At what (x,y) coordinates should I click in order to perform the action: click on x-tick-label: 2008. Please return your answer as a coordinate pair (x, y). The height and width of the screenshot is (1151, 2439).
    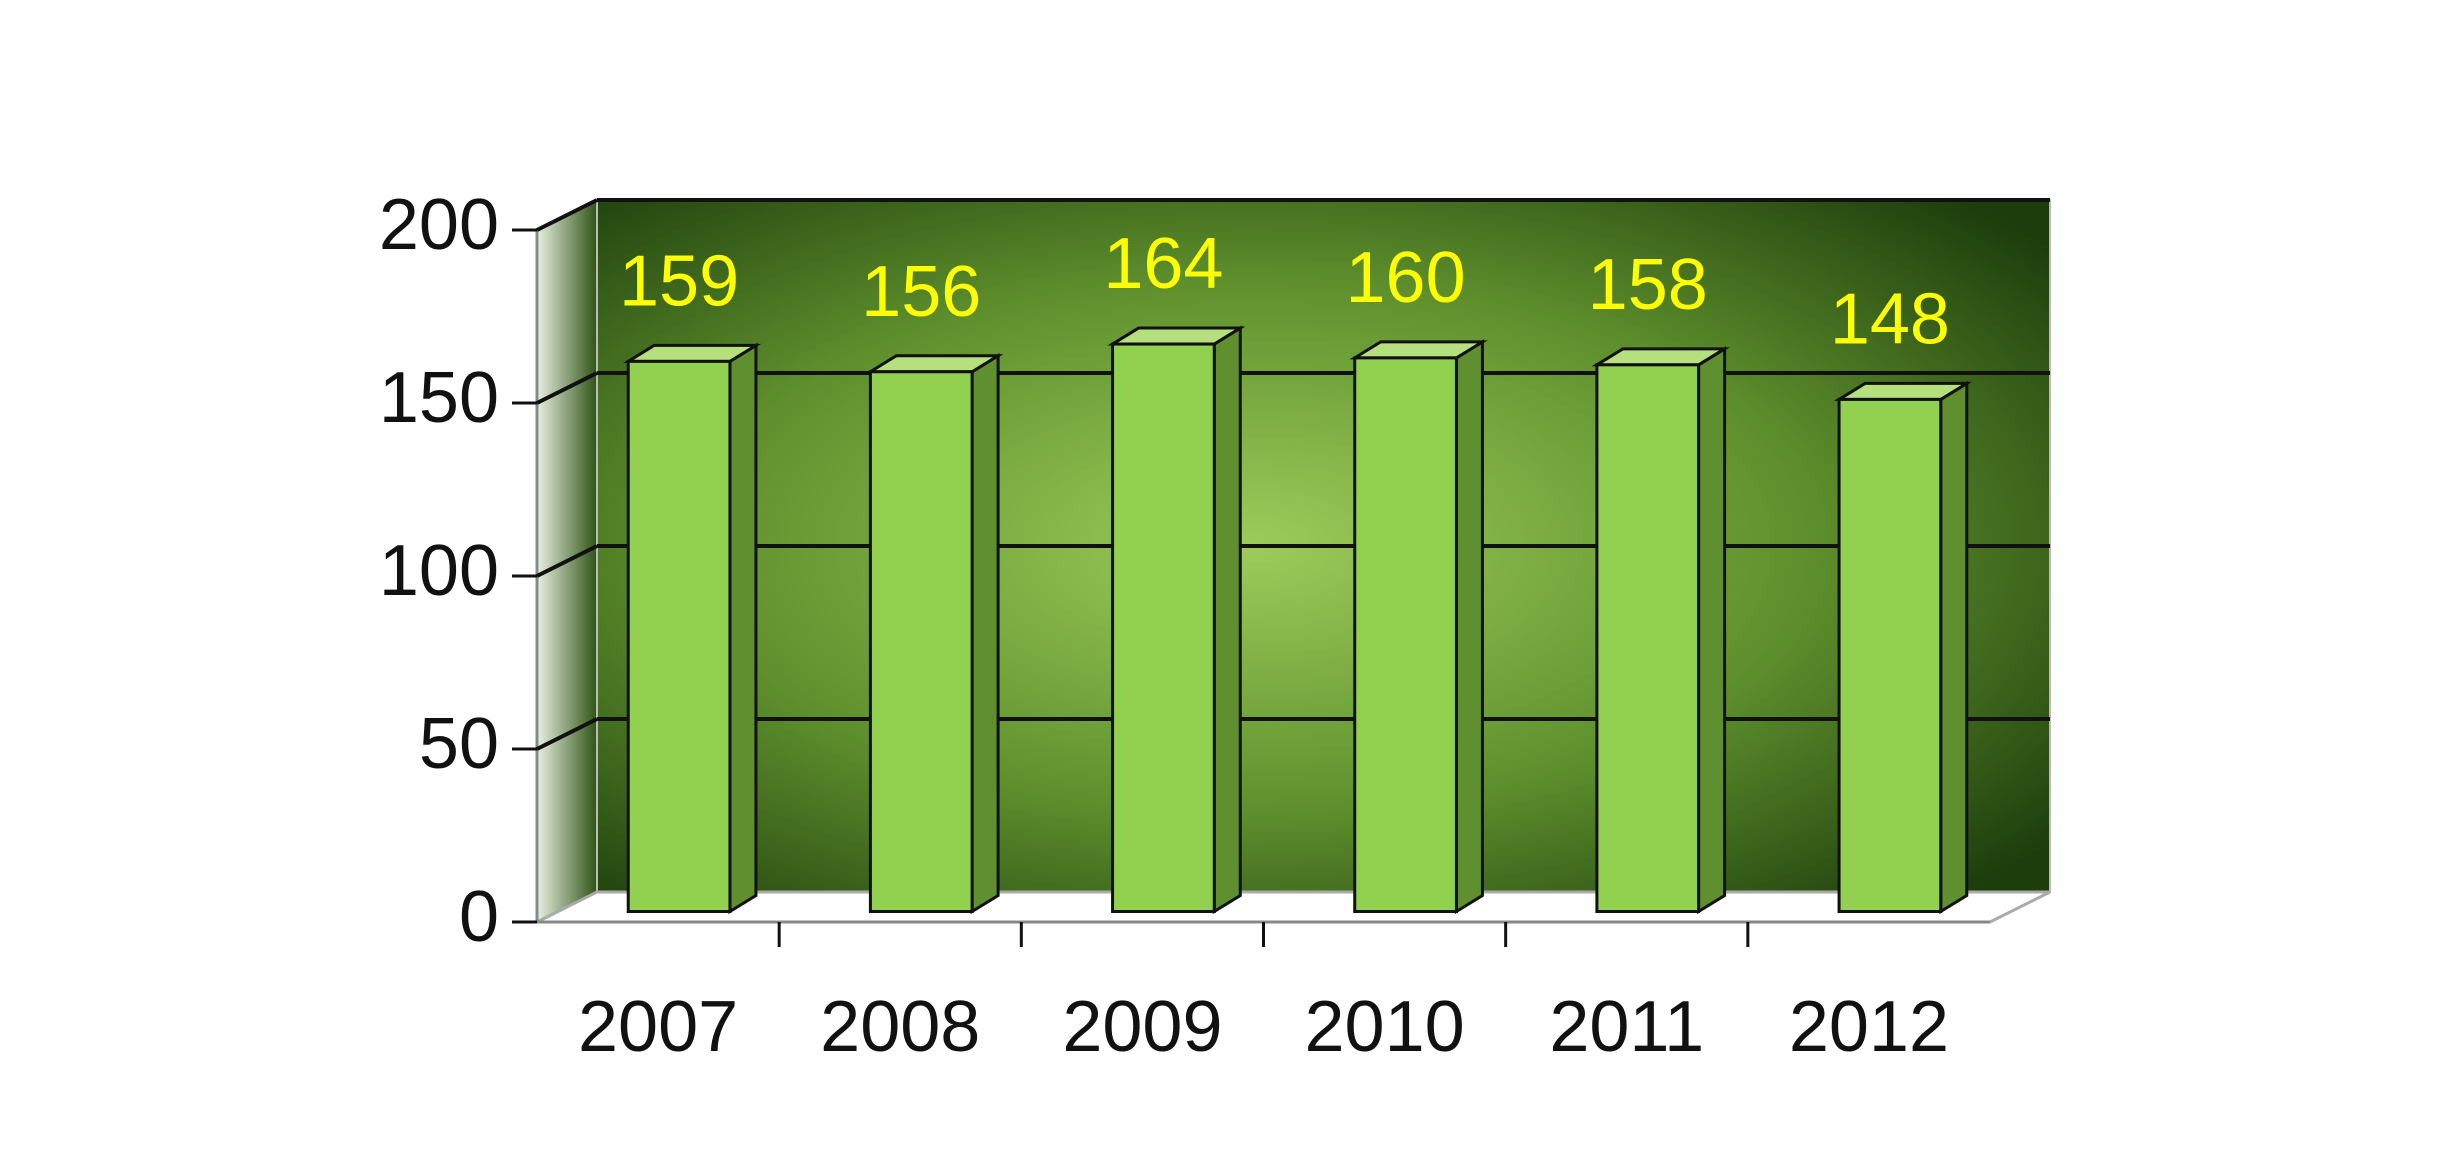
    Looking at the image, I should click on (900, 1027).